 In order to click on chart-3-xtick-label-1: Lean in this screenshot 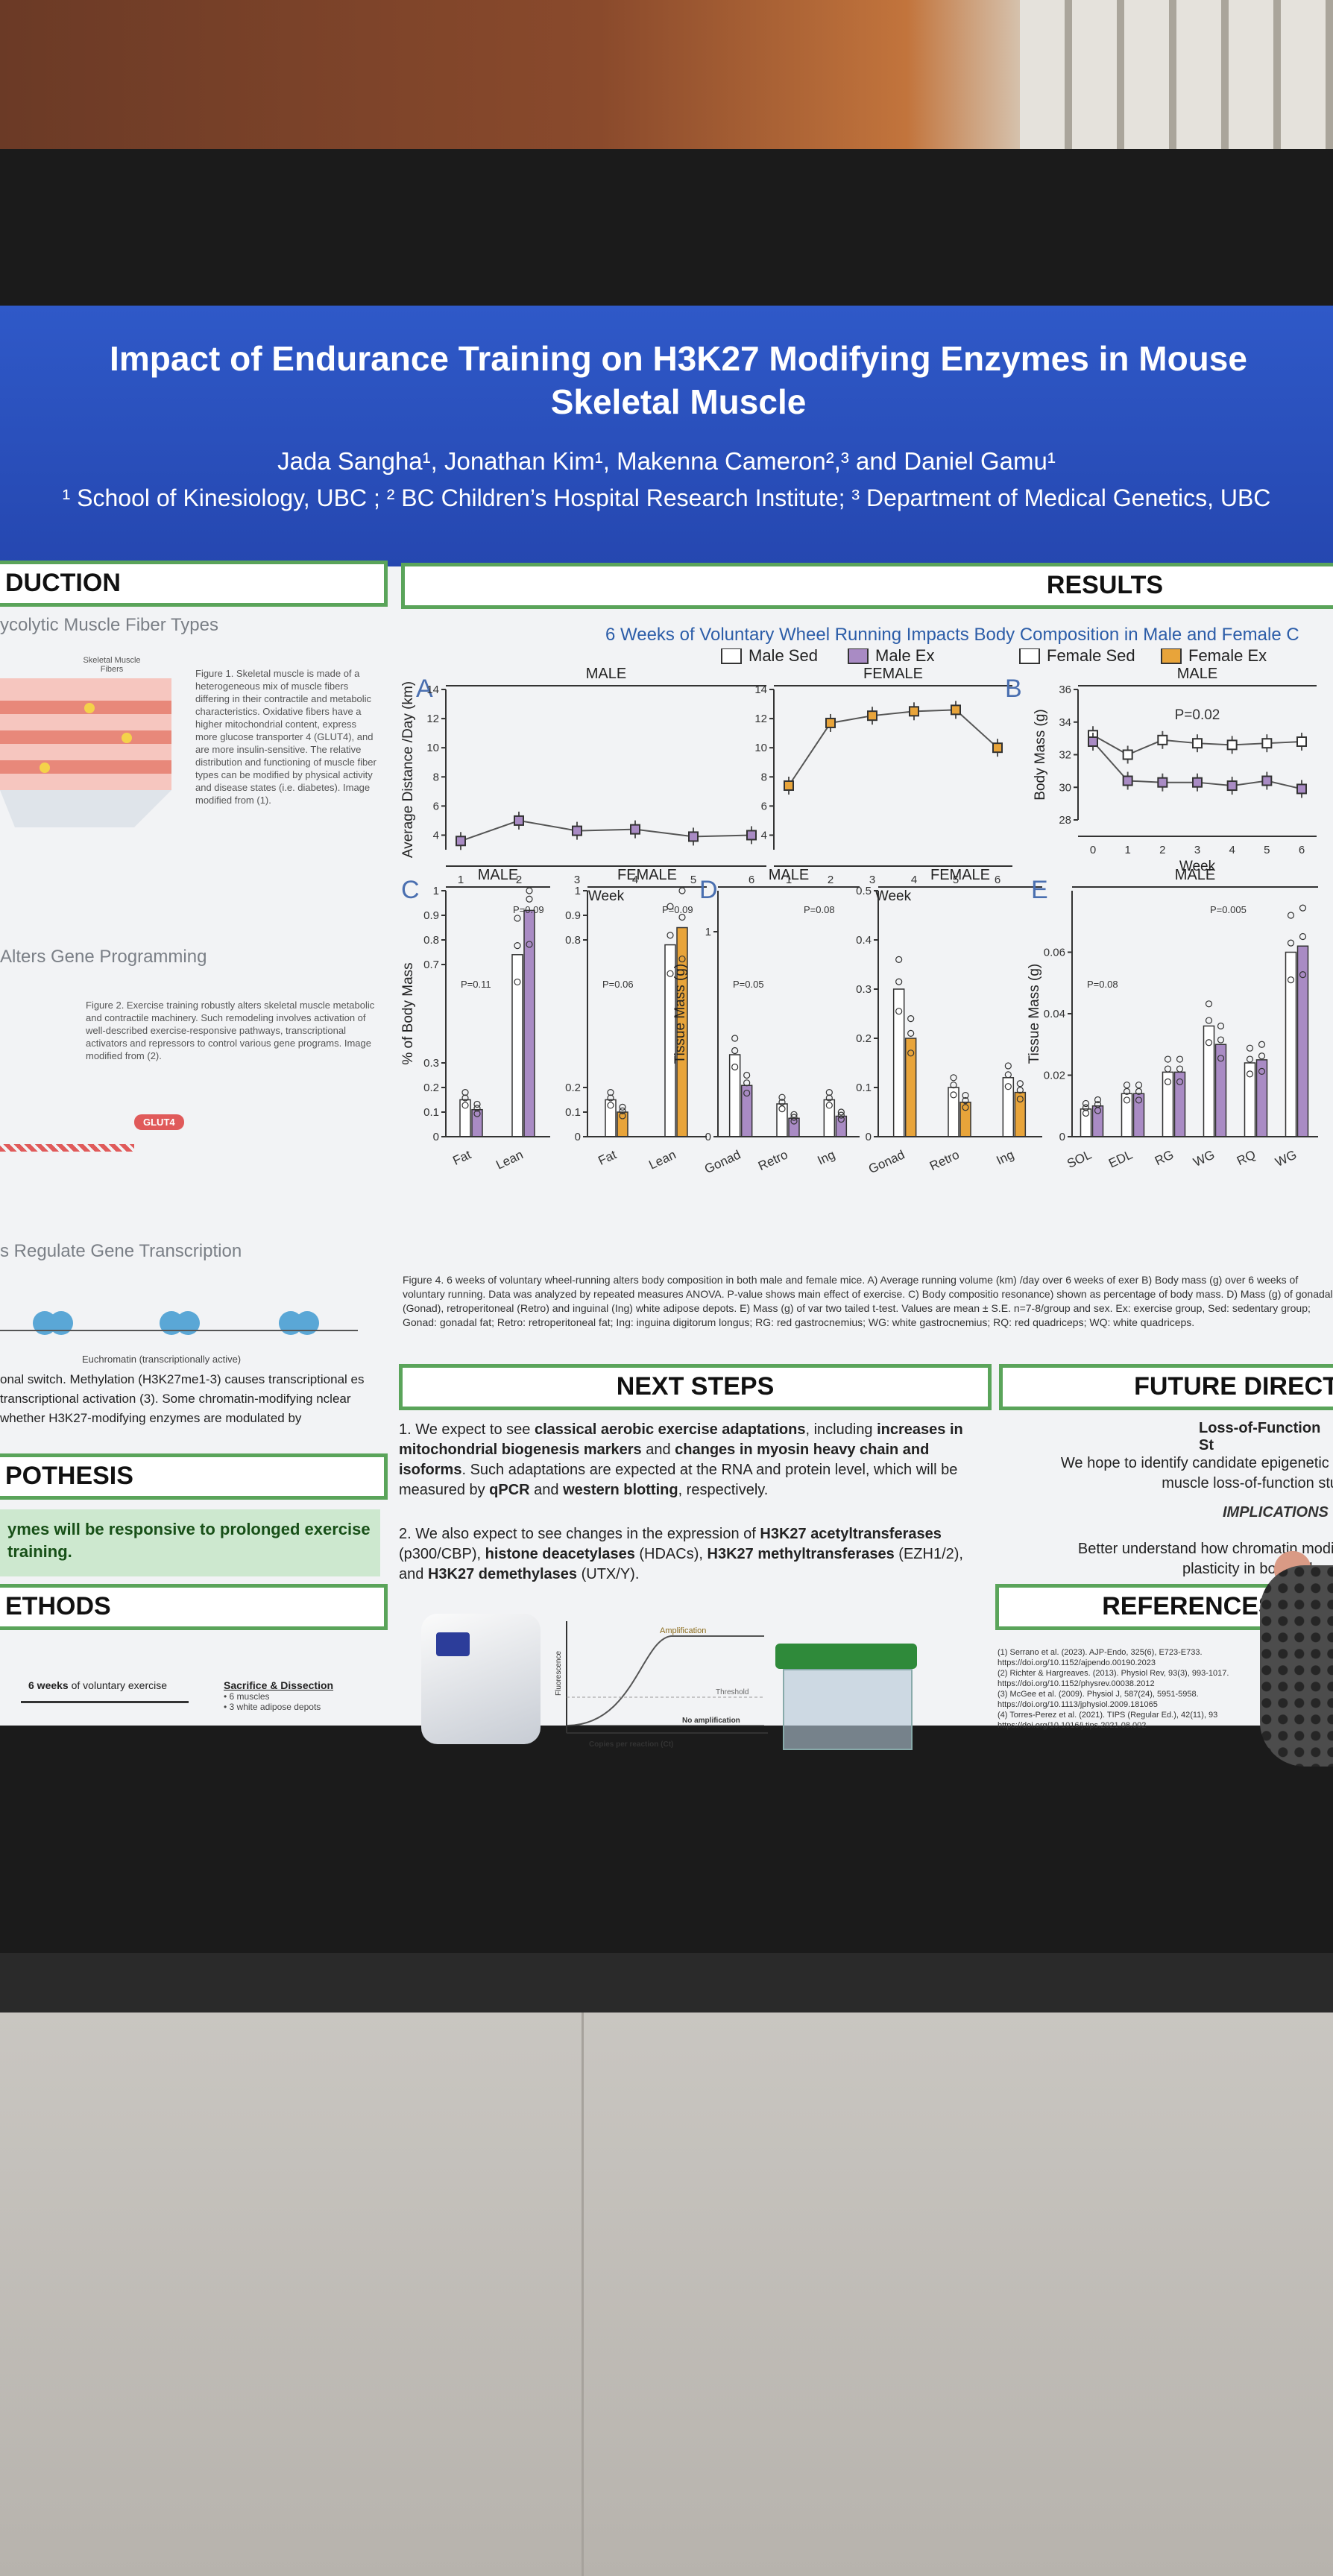, I will do `click(509, 1159)`.